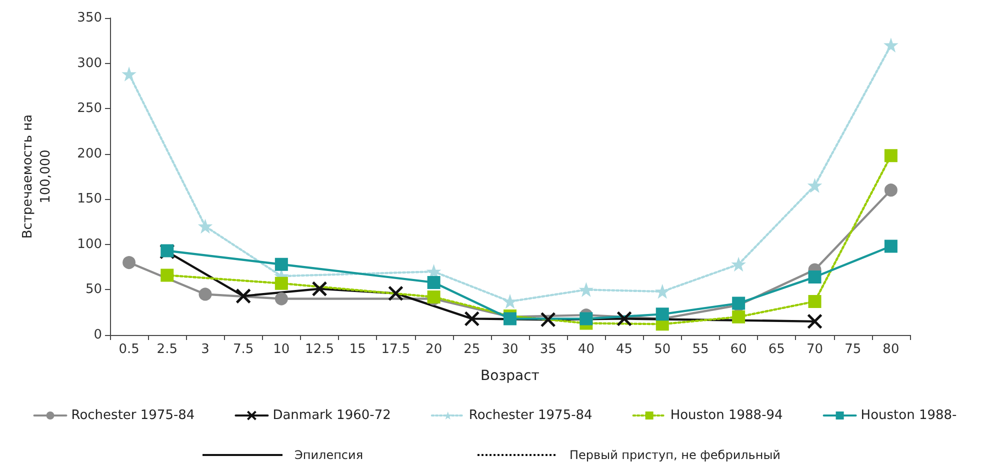 Image resolution: width=990 pixels, height=465 pixels. What do you see at coordinates (548, 349) in the screenshot?
I see `x-tick-label: 35` at bounding box center [548, 349].